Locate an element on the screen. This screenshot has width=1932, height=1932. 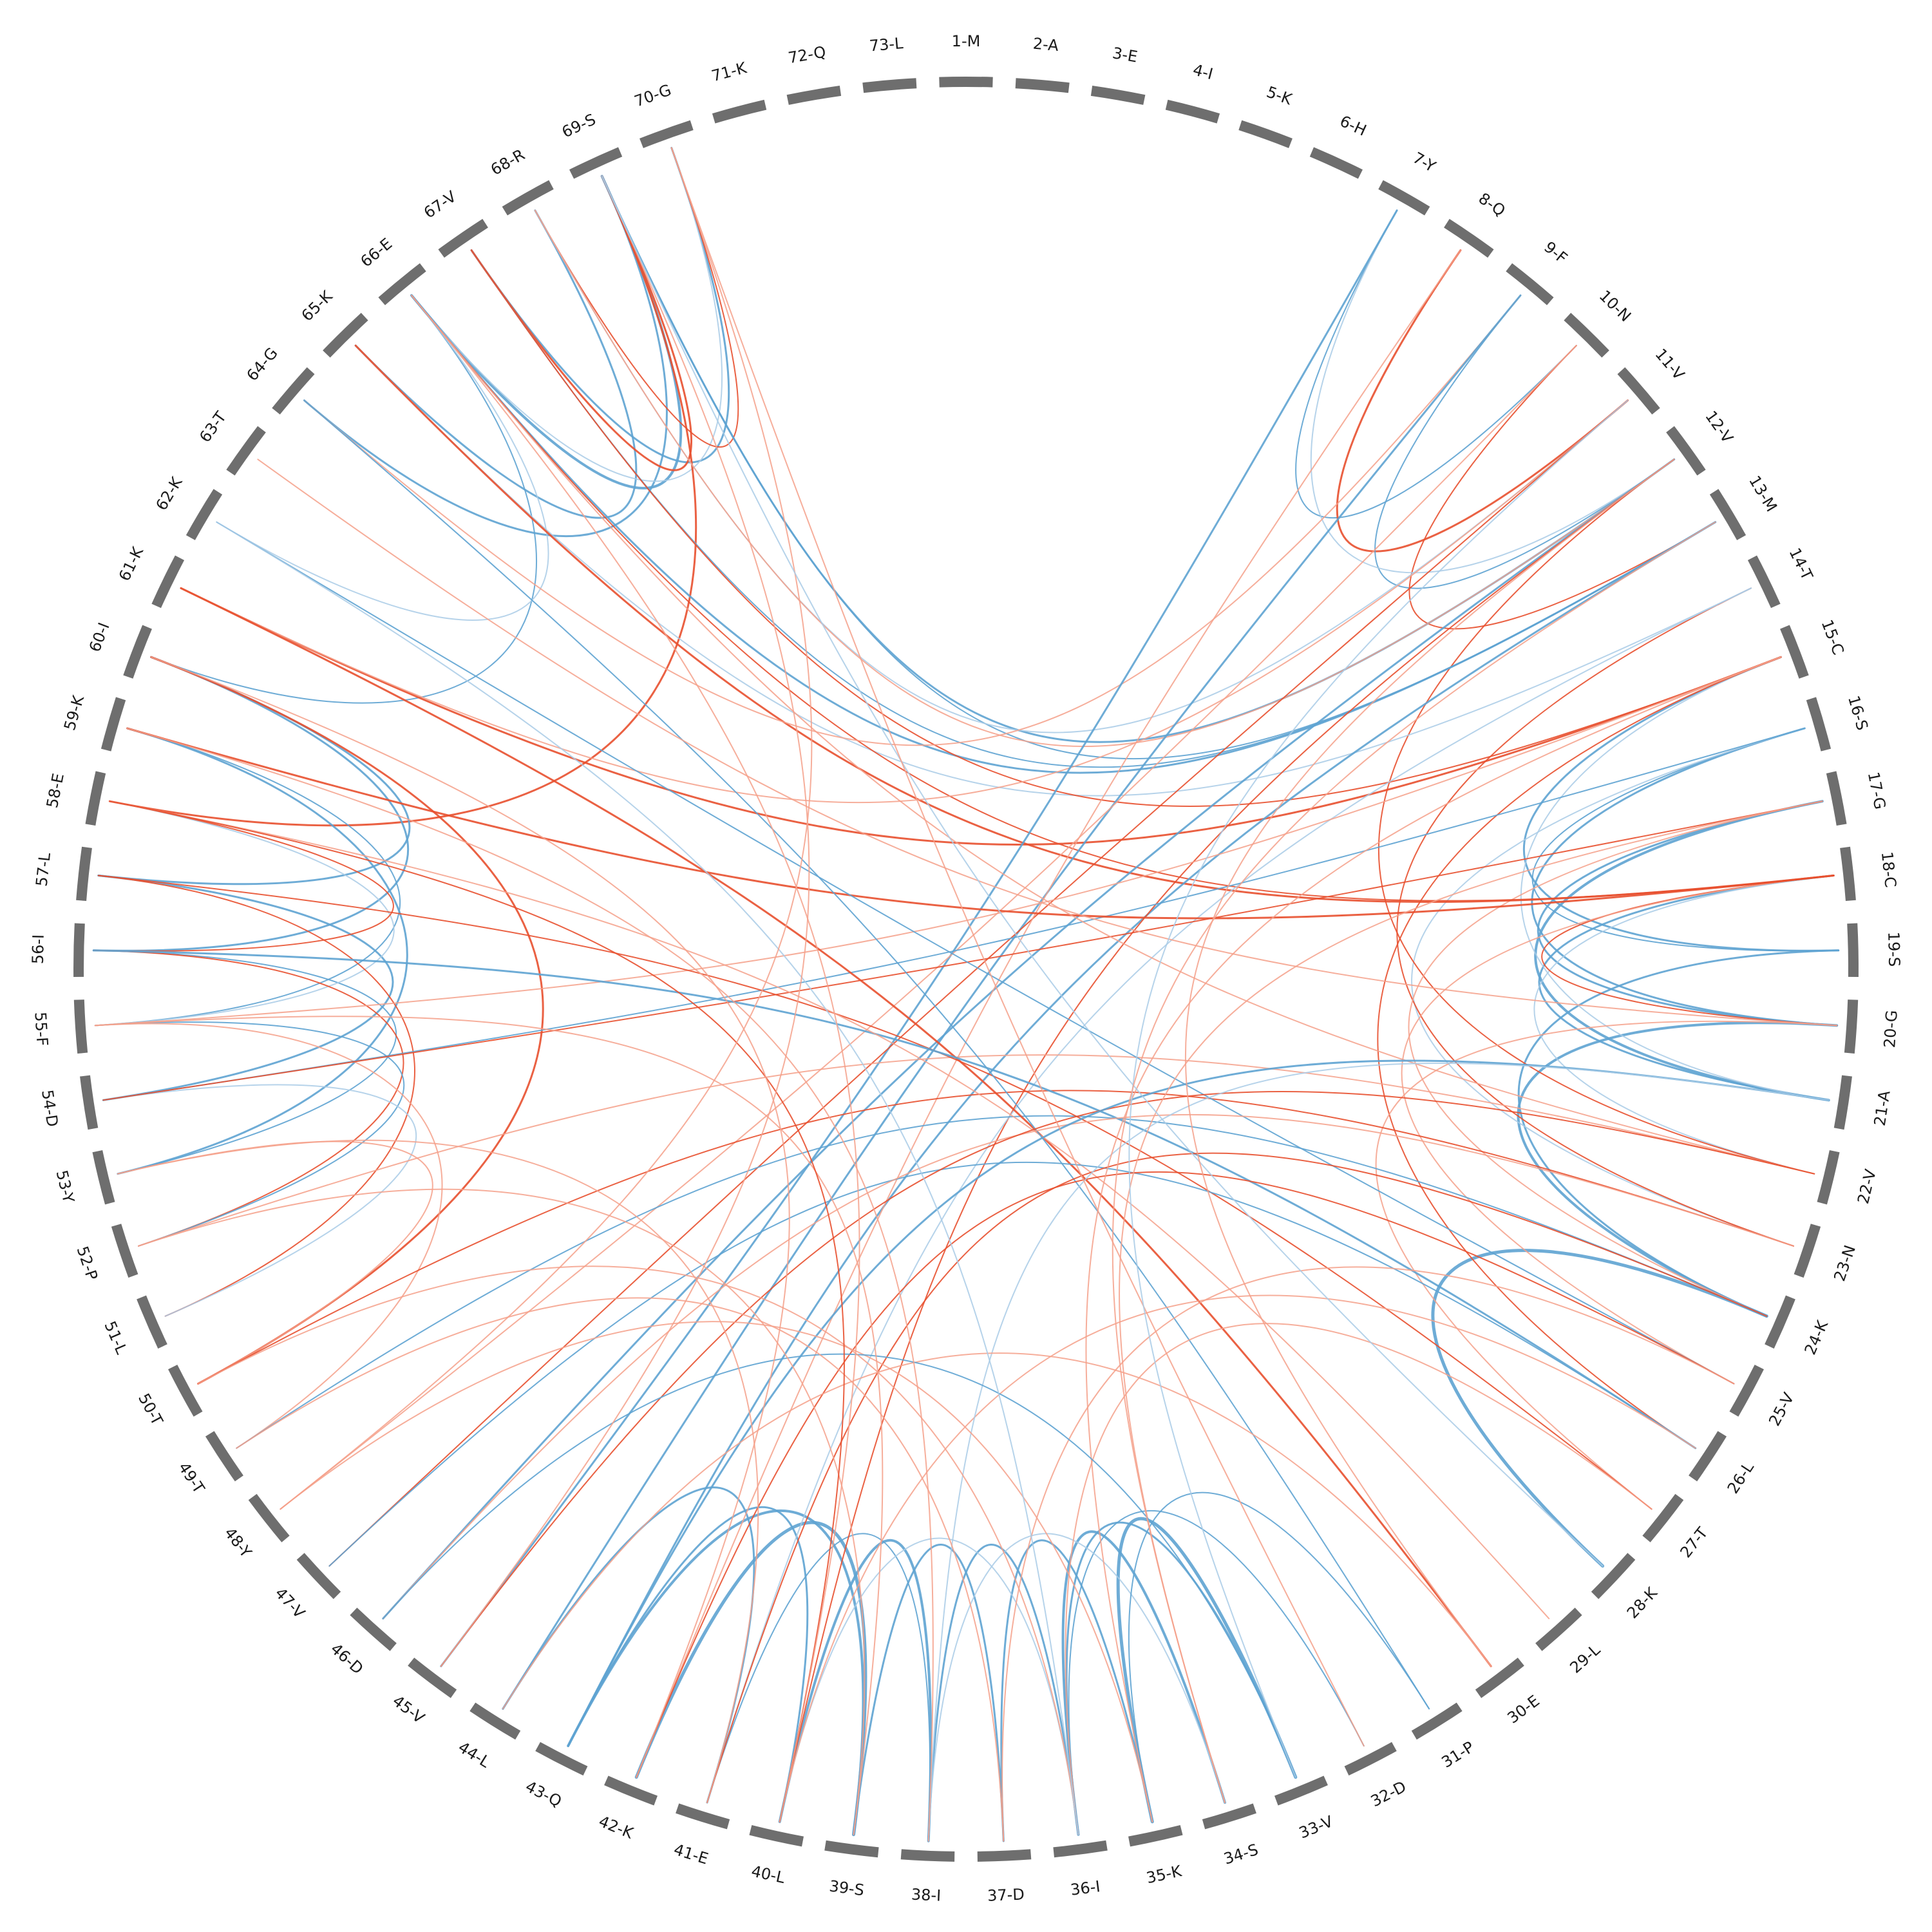
residue-label: 23-N is located at coordinates (1845, 1263).